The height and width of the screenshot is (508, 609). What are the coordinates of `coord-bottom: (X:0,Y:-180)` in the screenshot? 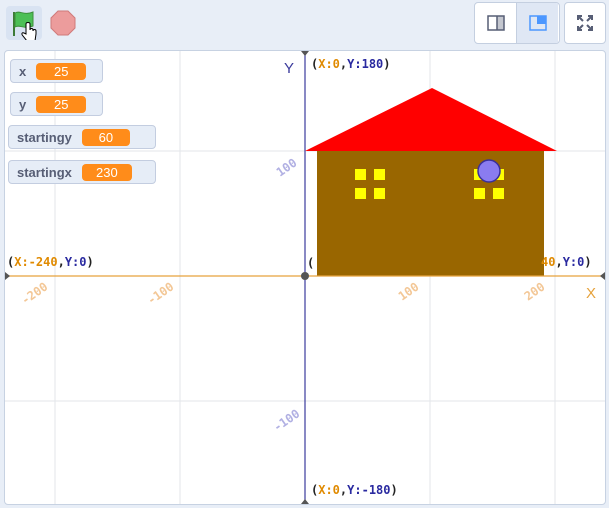 It's located at (354, 490).